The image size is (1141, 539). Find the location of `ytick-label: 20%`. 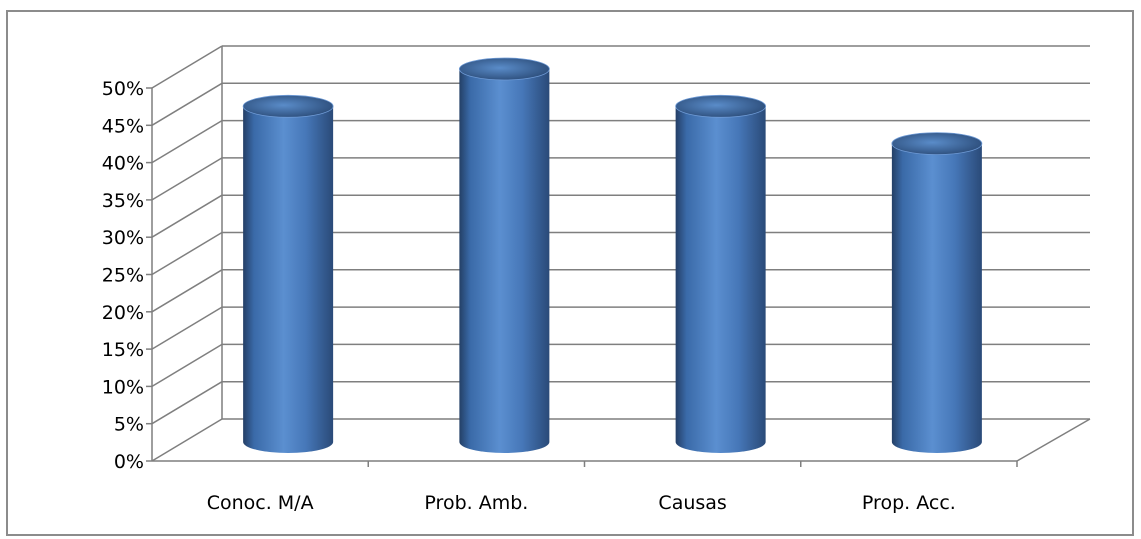

ytick-label: 20% is located at coordinates (123, 313).